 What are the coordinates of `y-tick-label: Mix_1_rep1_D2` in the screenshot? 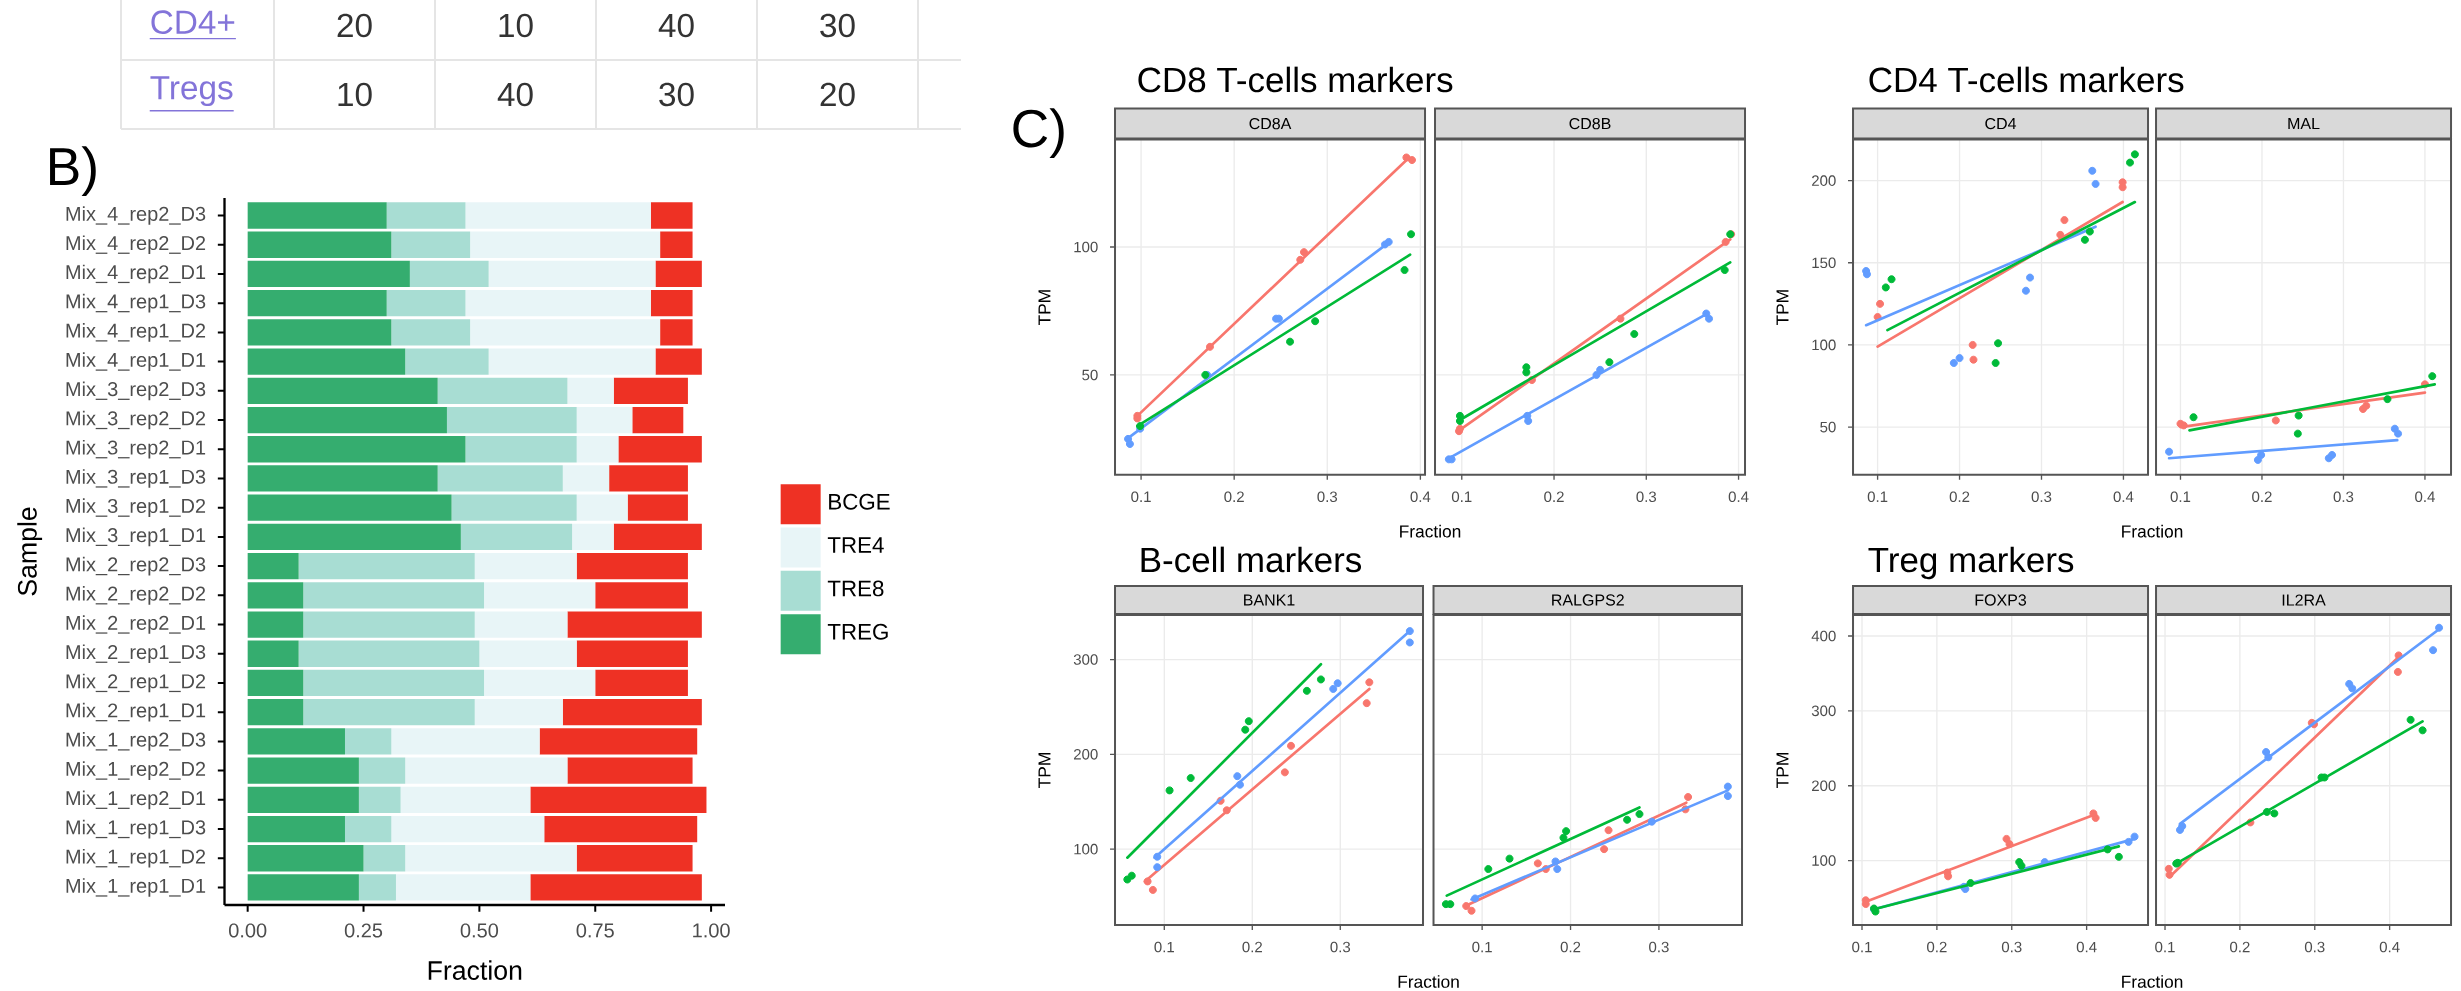 It's located at (136, 858).